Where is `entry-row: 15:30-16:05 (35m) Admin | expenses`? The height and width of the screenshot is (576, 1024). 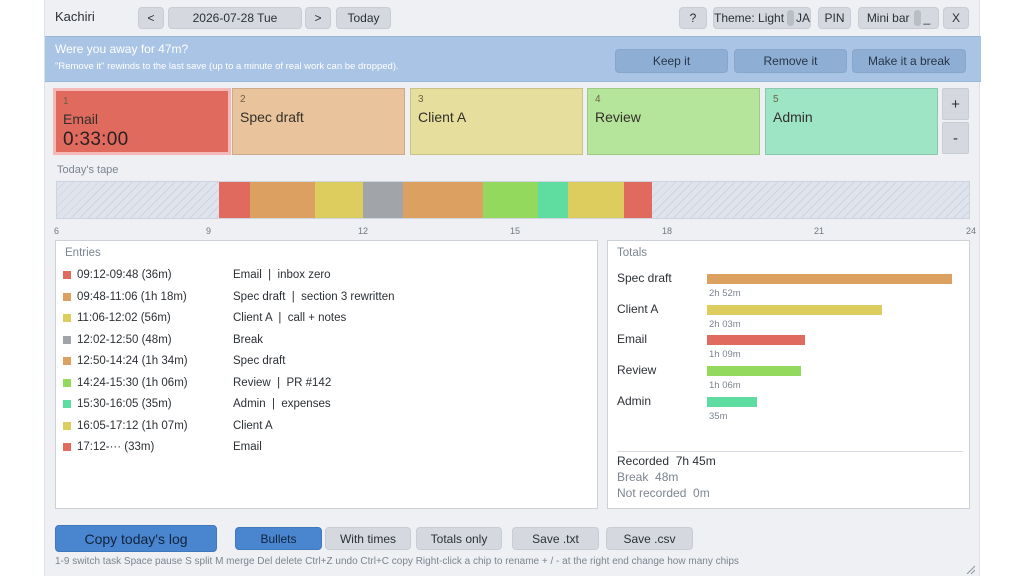 entry-row: 15:30-16:05 (35m) Admin | expenses is located at coordinates (323, 404).